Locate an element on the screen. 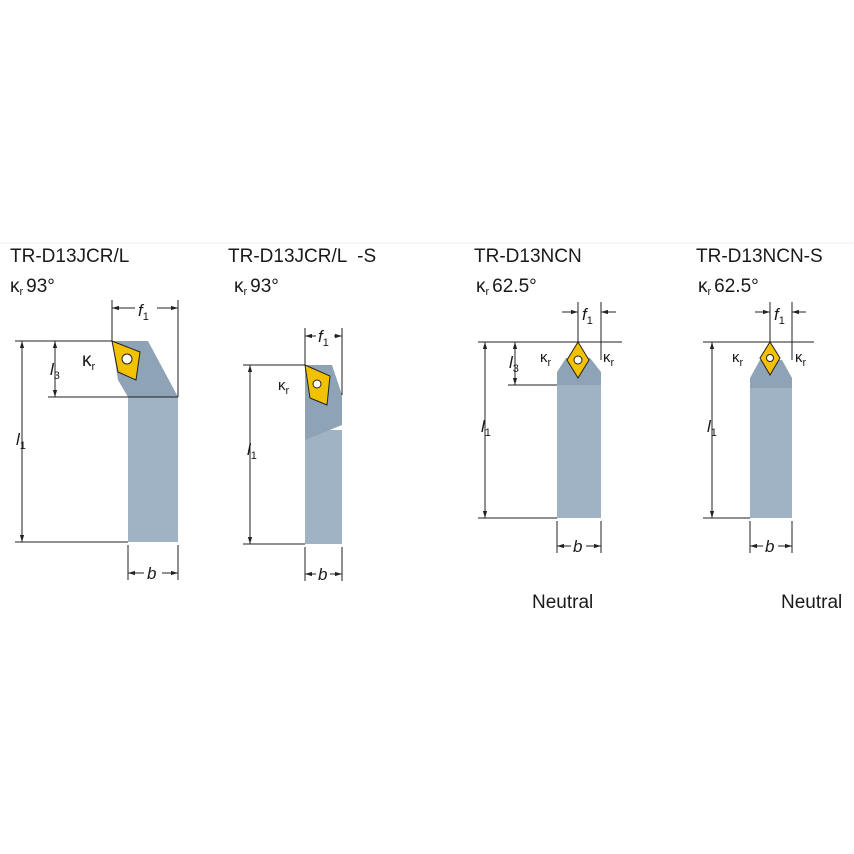  tool-2-title: TR-D13JCR/L -S is located at coordinates (302, 256).